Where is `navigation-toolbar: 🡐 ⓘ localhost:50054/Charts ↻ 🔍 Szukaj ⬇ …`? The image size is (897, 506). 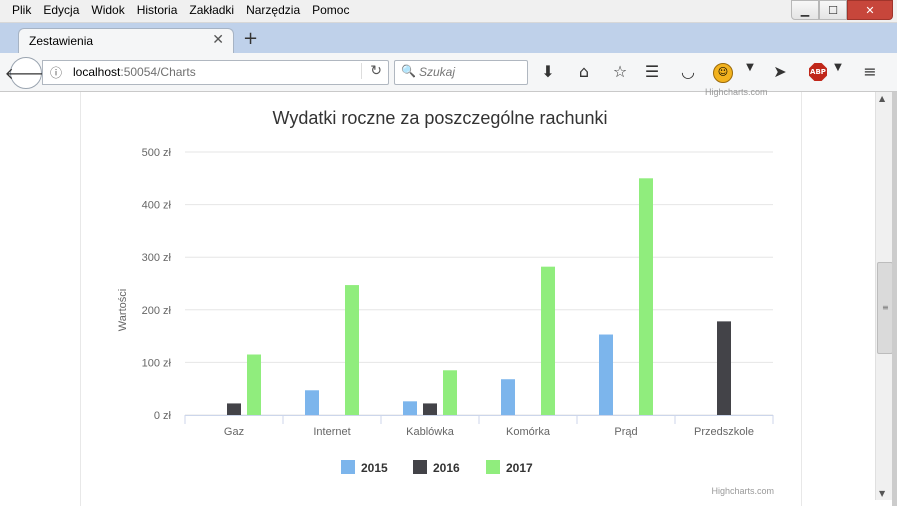 navigation-toolbar: 🡐 ⓘ localhost:50054/Charts ↻ 🔍 Szukaj ⬇ … is located at coordinates (448, 72).